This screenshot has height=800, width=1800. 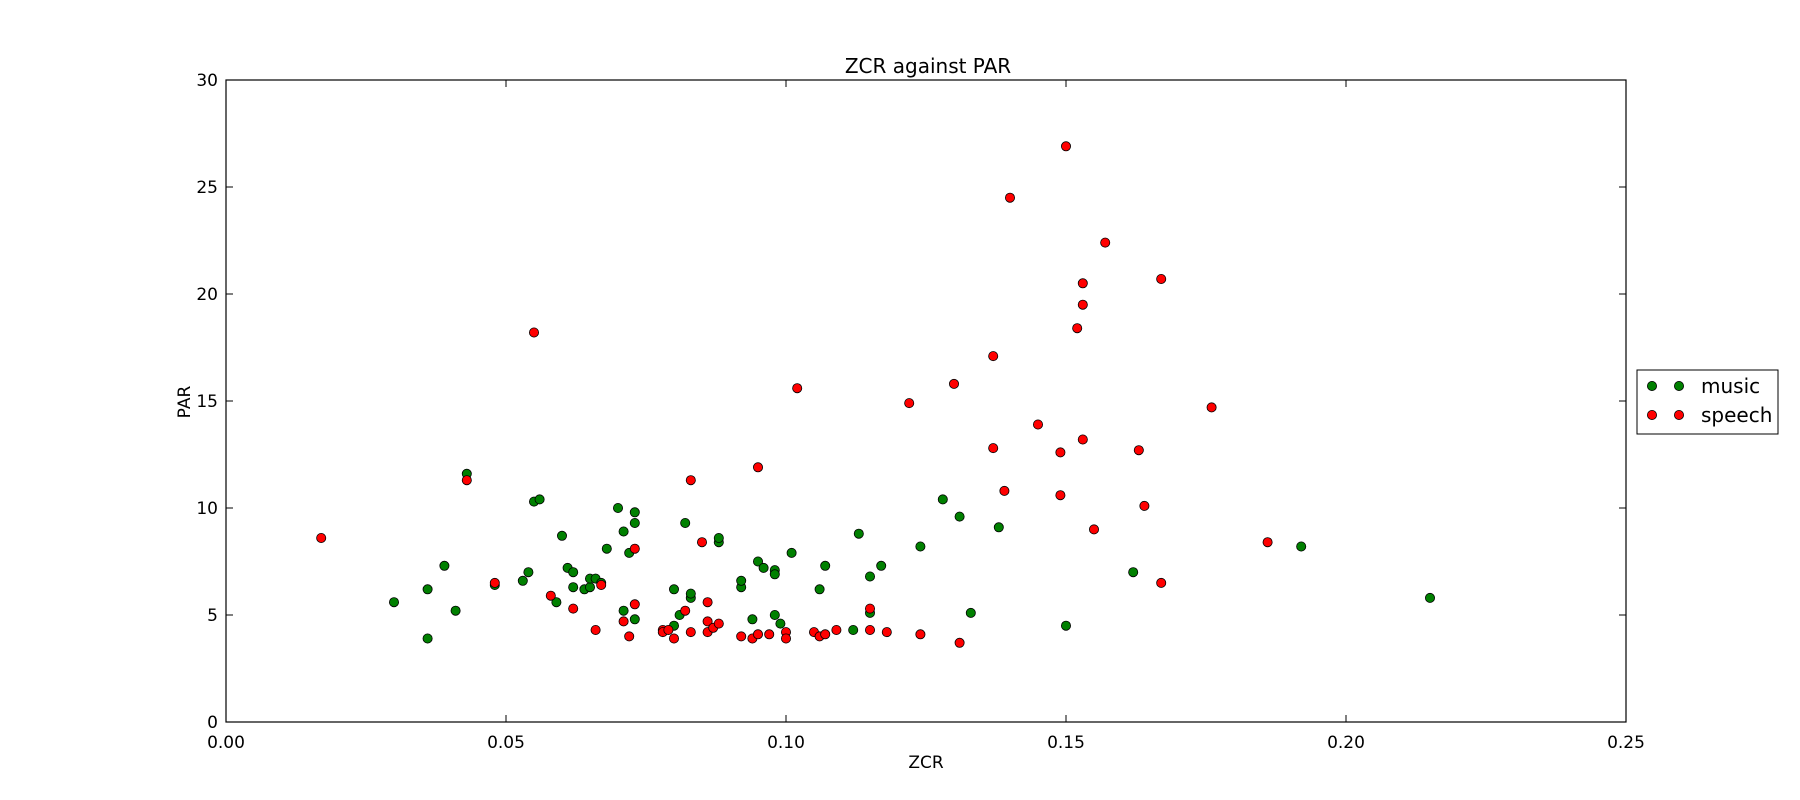 What do you see at coordinates (928, 66) in the screenshot?
I see `chart-title: ZCR against PAR` at bounding box center [928, 66].